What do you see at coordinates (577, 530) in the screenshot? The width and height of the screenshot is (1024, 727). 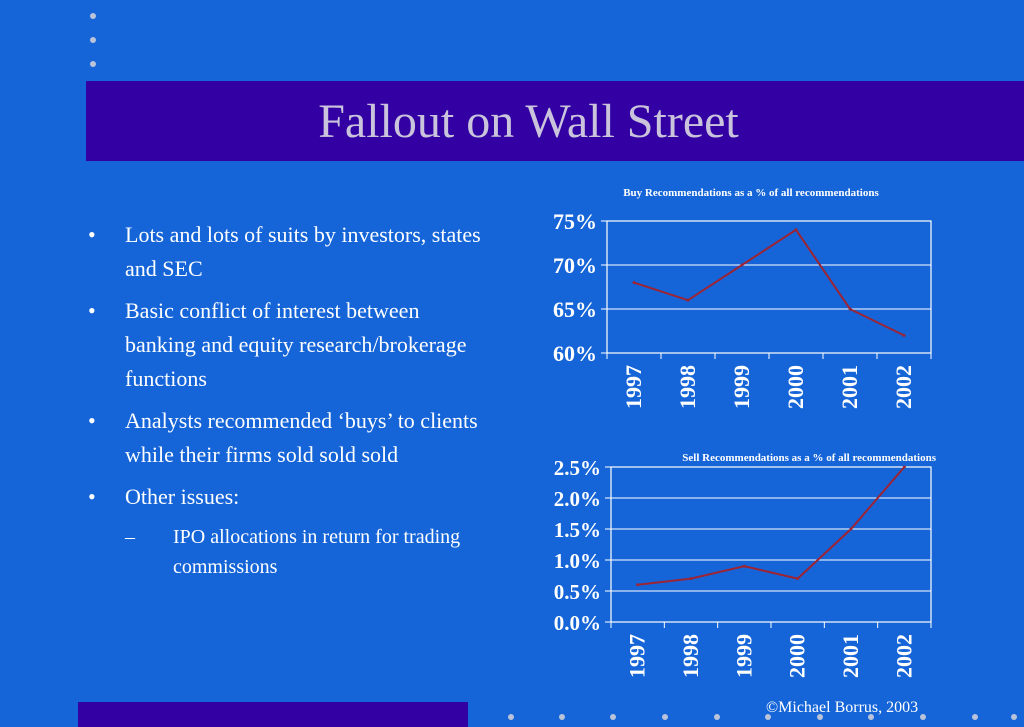 I see `y-tick-label: 1.5%` at bounding box center [577, 530].